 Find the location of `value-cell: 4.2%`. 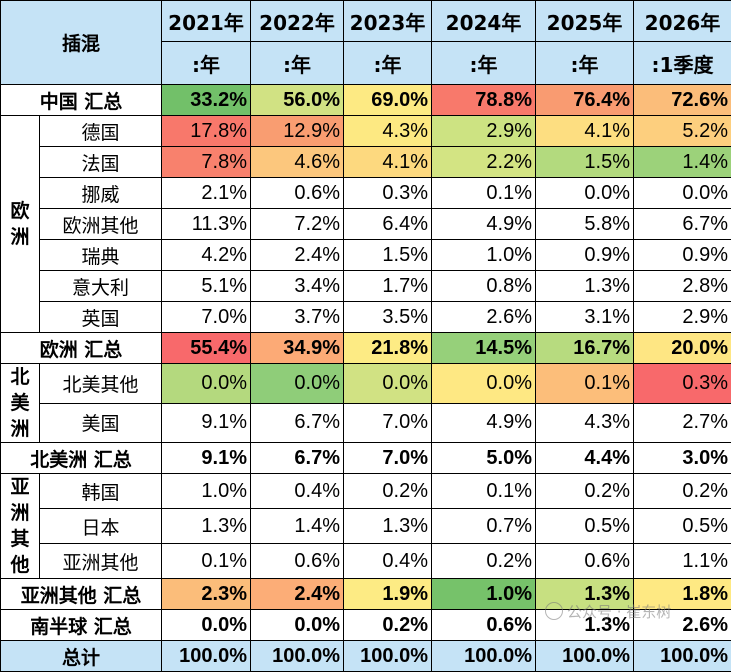

value-cell: 4.2% is located at coordinates (206, 255).